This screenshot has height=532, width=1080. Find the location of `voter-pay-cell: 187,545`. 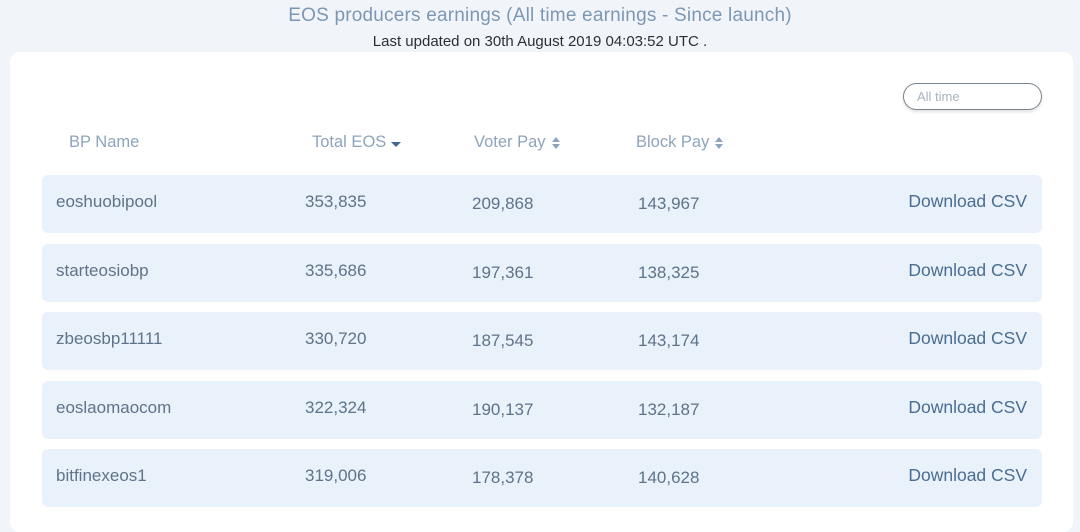

voter-pay-cell: 187,545 is located at coordinates (503, 340).